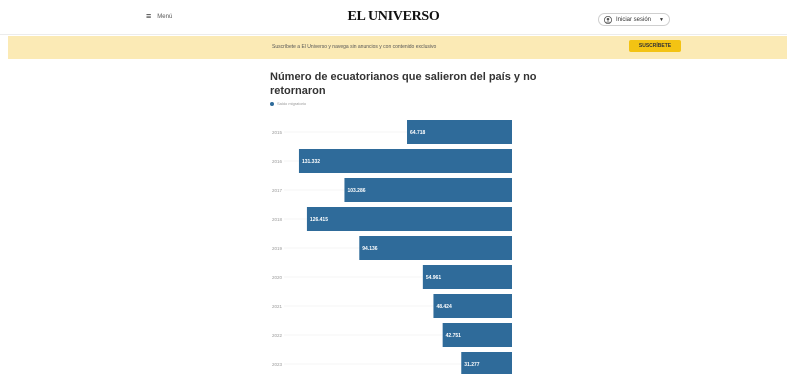 This screenshot has height=374, width=787. What do you see at coordinates (434, 278) in the screenshot?
I see `bar-value-label: 54.961` at bounding box center [434, 278].